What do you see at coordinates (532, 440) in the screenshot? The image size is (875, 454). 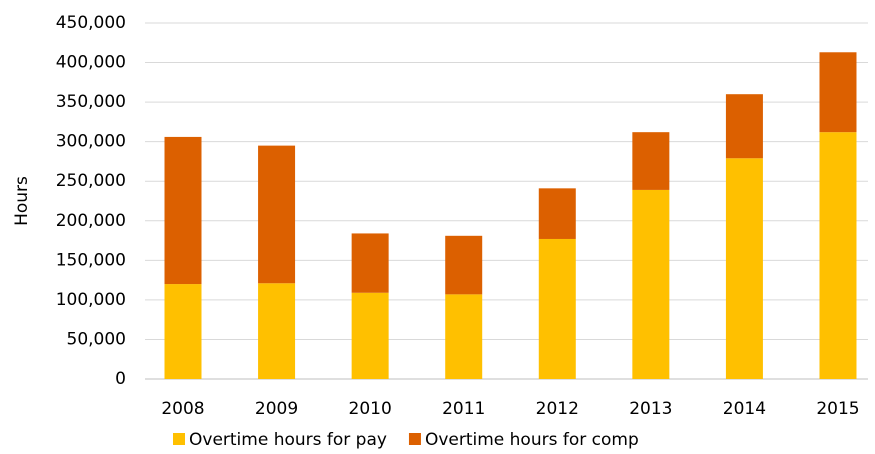 I see `legend-label: Overtime hours for comp` at bounding box center [532, 440].